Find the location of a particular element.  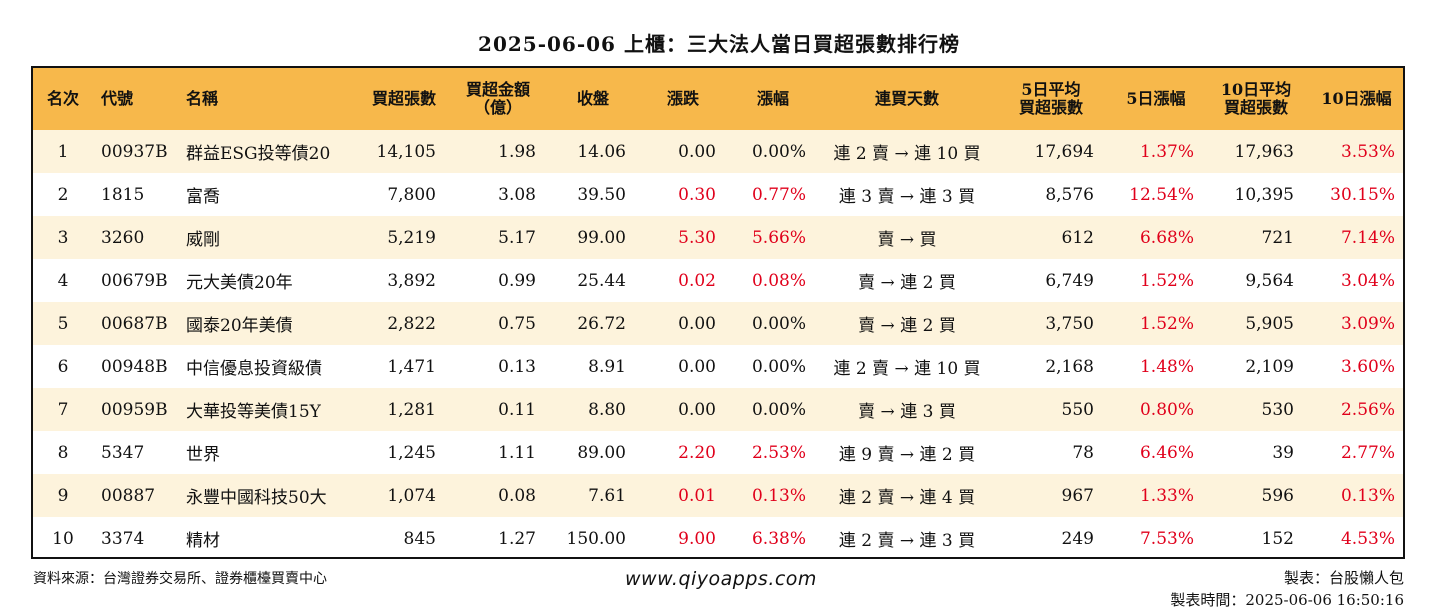

header-pct10: 10日漲幅 is located at coordinates (1356, 98).